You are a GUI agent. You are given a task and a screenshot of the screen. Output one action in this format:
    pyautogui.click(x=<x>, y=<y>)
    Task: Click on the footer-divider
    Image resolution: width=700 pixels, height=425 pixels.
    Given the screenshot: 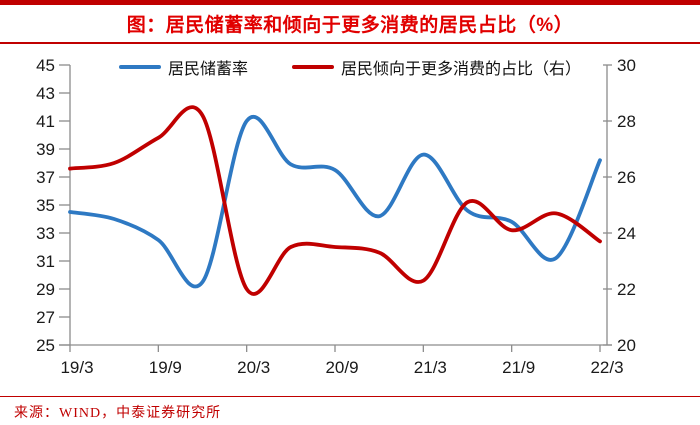 What is the action you would take?
    pyautogui.click(x=350, y=396)
    